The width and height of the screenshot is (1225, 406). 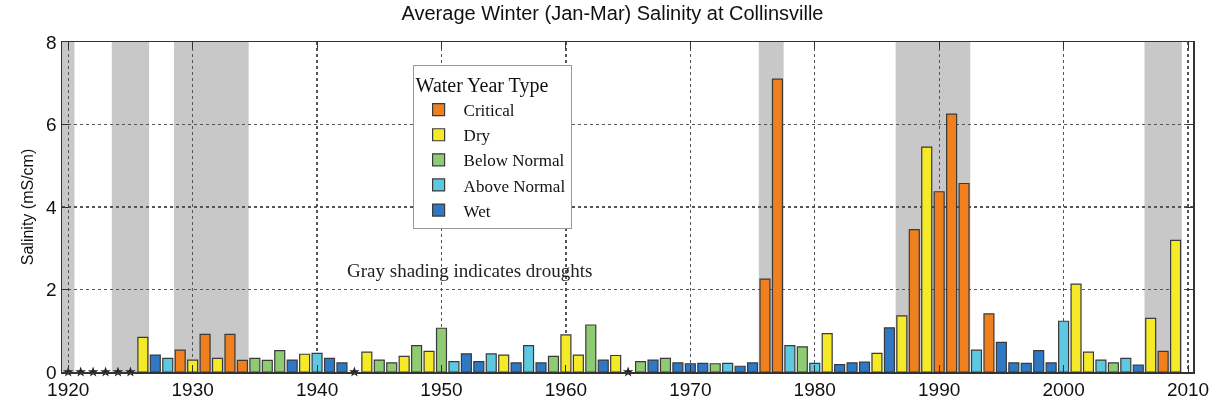 I want to click on x-tick-label: 2010, so click(x=1188, y=390).